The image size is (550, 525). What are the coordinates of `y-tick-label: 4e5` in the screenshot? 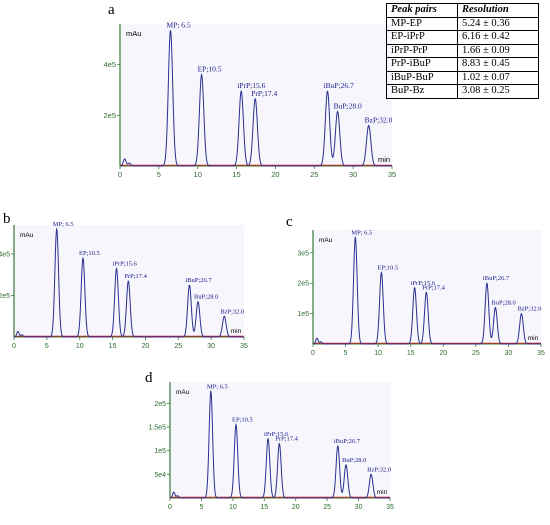 It's located at (5, 255).